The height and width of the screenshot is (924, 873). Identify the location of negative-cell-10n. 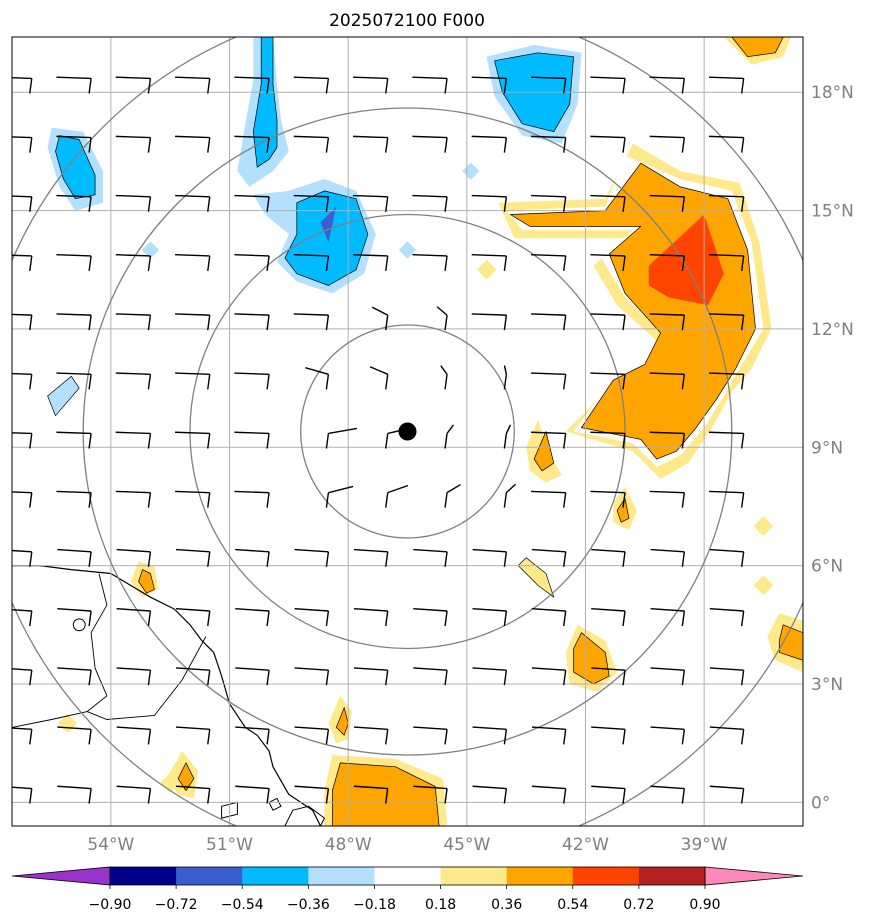
(63, 396).